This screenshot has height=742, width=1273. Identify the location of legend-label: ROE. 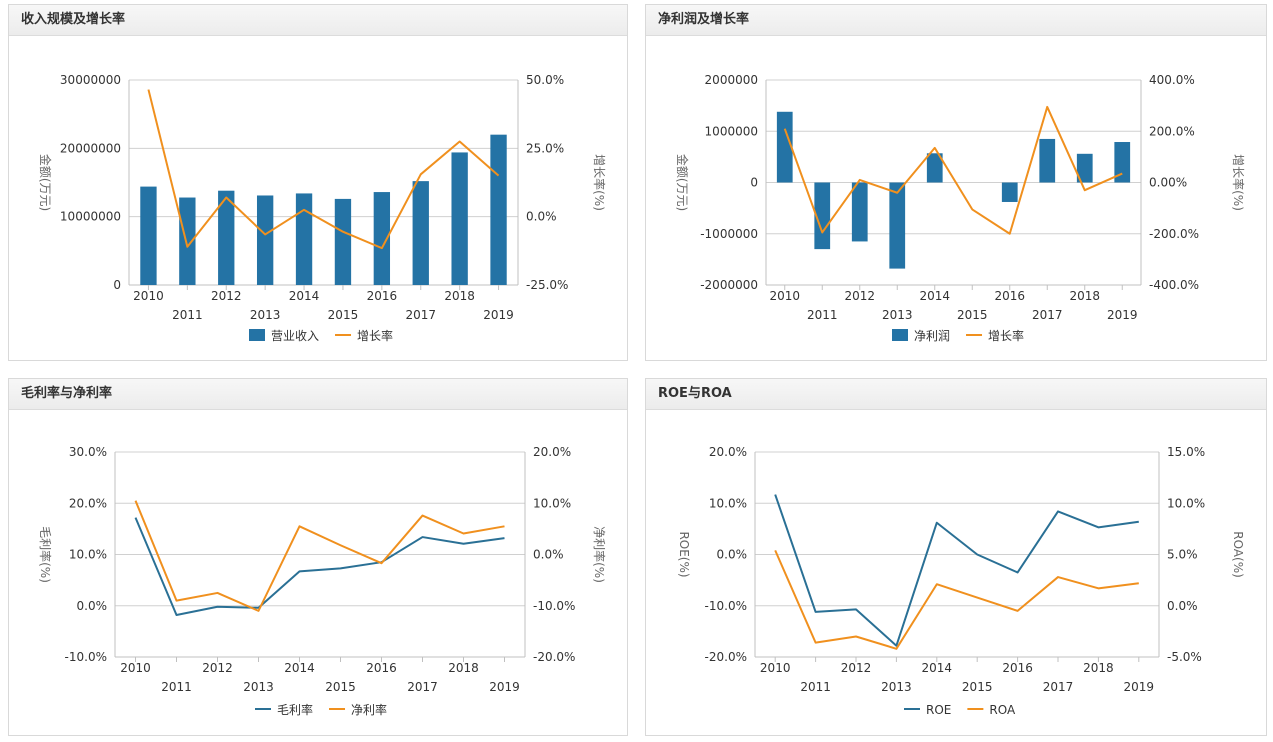
(938, 710).